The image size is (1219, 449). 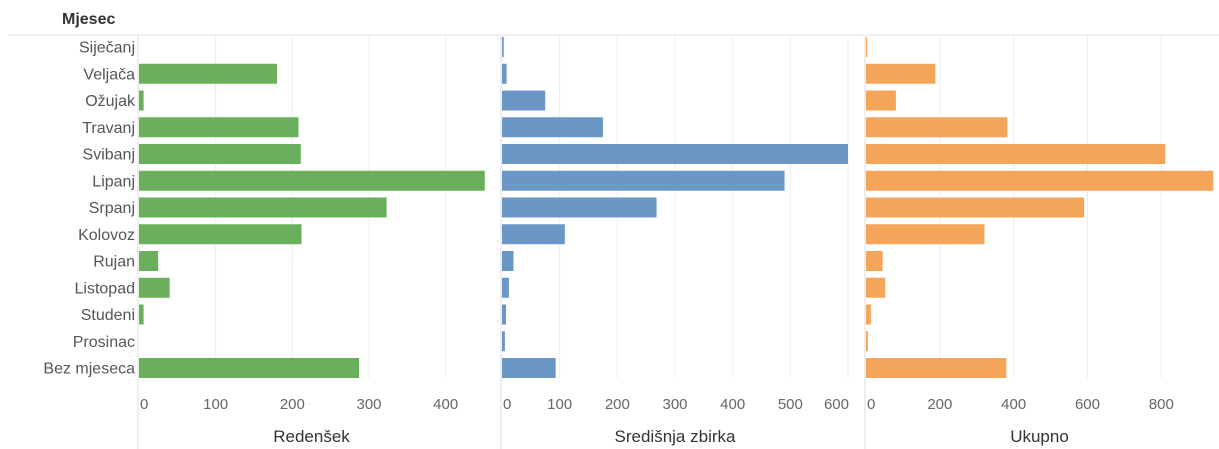 I want to click on category-label: Bez mjeseca, so click(x=89, y=369).